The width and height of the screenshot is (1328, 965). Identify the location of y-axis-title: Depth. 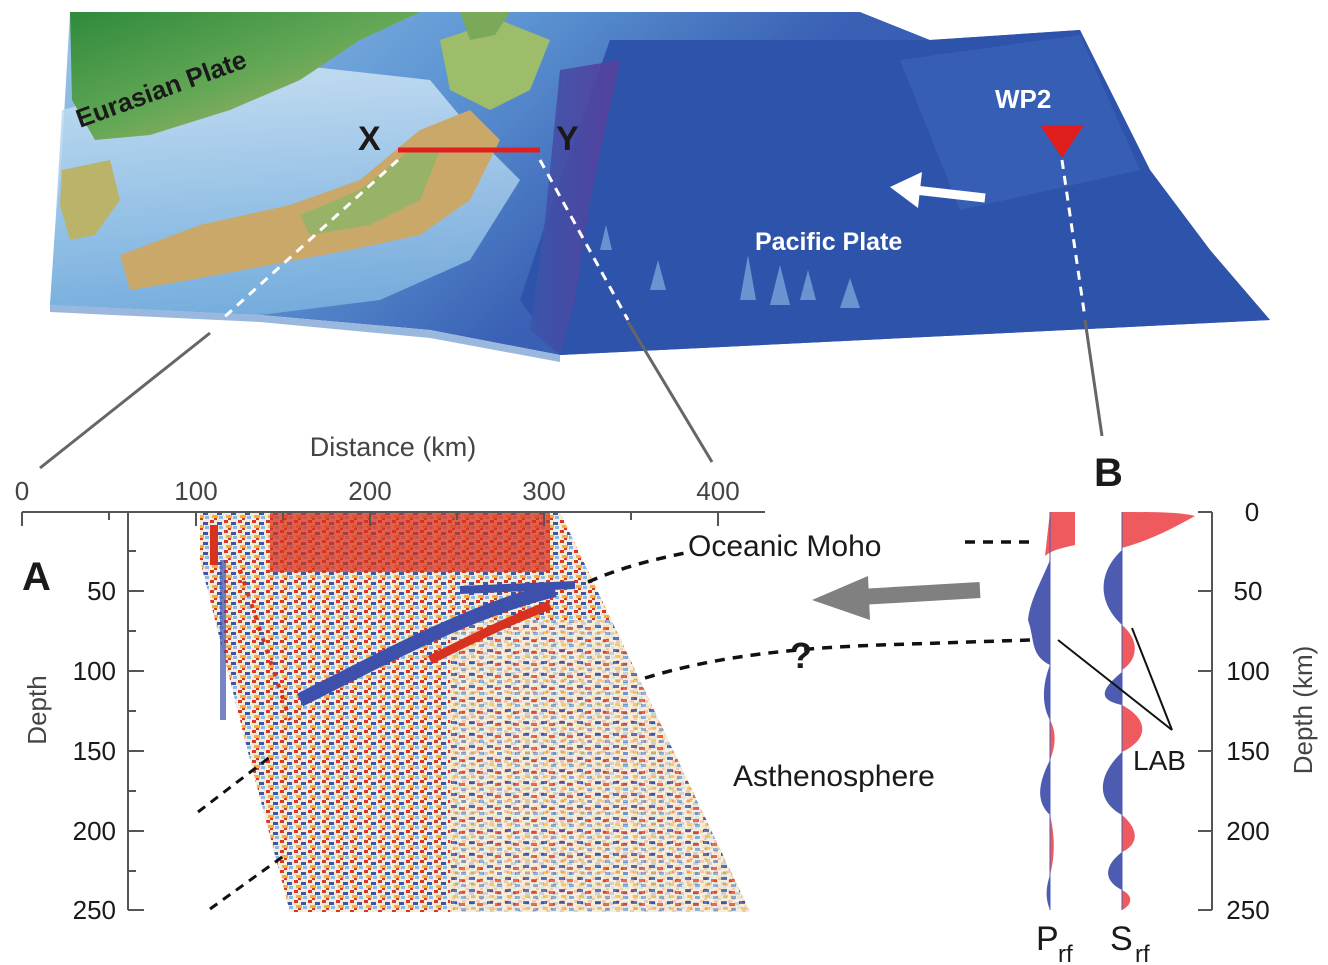
(37, 709).